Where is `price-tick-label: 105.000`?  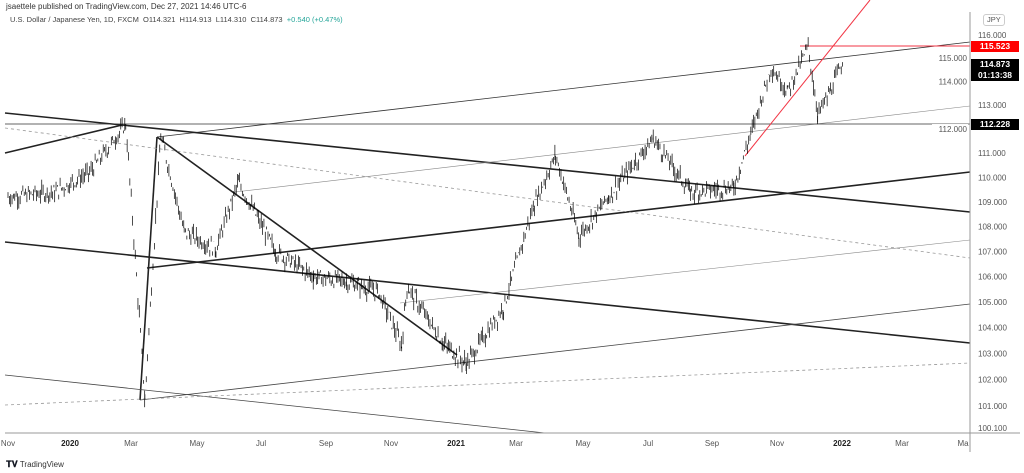 price-tick-label: 105.000 is located at coordinates (992, 302).